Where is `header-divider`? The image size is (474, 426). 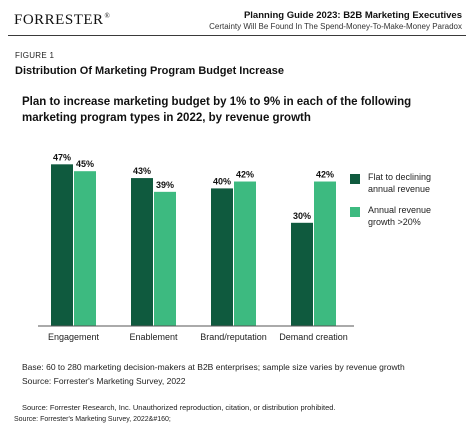 header-divider is located at coordinates (237, 35).